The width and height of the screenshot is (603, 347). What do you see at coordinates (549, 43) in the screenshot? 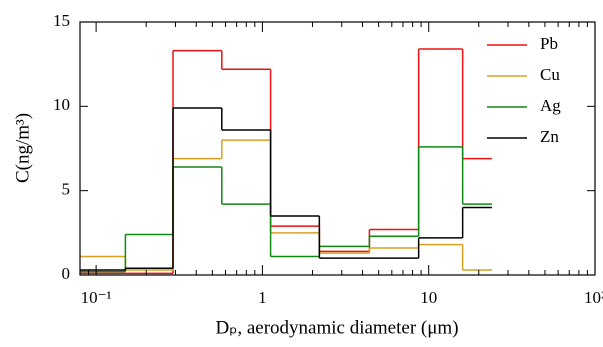
I see `legend-label: Pb` at bounding box center [549, 43].